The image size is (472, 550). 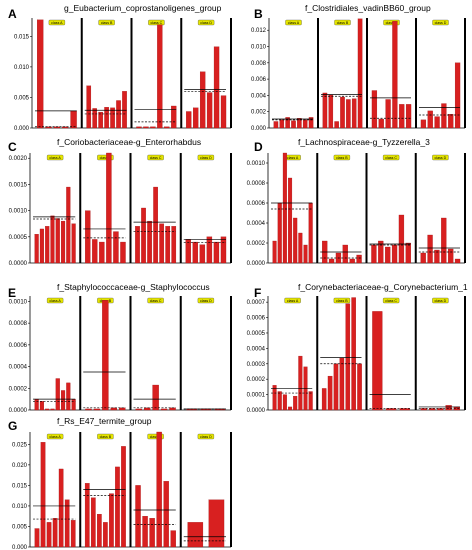 I want to click on panel-letter: F, so click(x=257, y=293).